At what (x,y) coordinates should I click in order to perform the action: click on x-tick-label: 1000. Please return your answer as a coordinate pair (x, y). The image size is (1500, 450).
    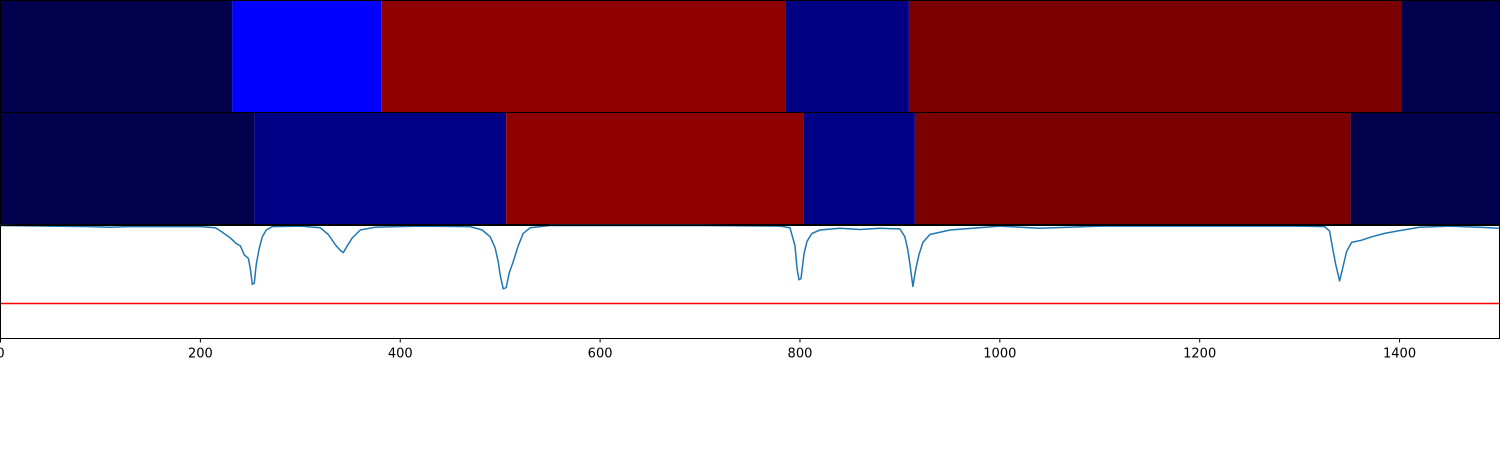
    Looking at the image, I should click on (999, 354).